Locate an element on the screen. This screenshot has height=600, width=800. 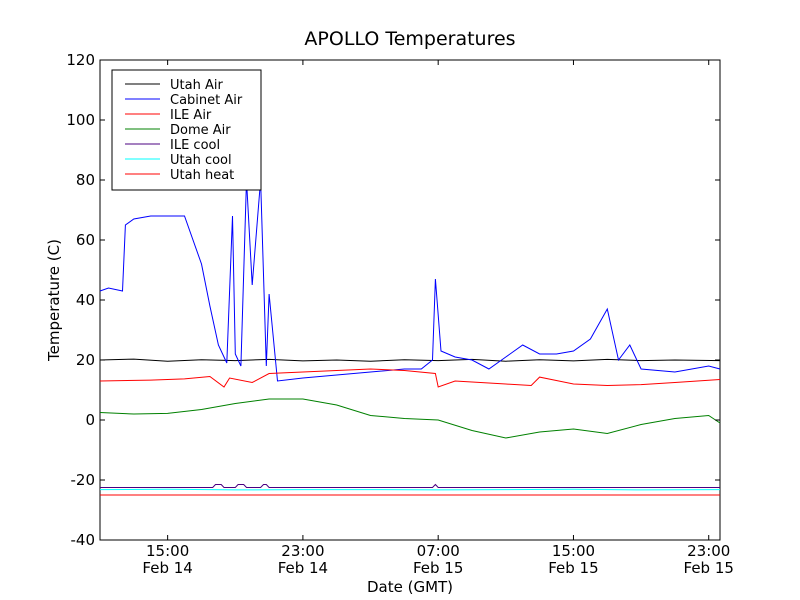
legend-label: Dome Air is located at coordinates (200, 130).